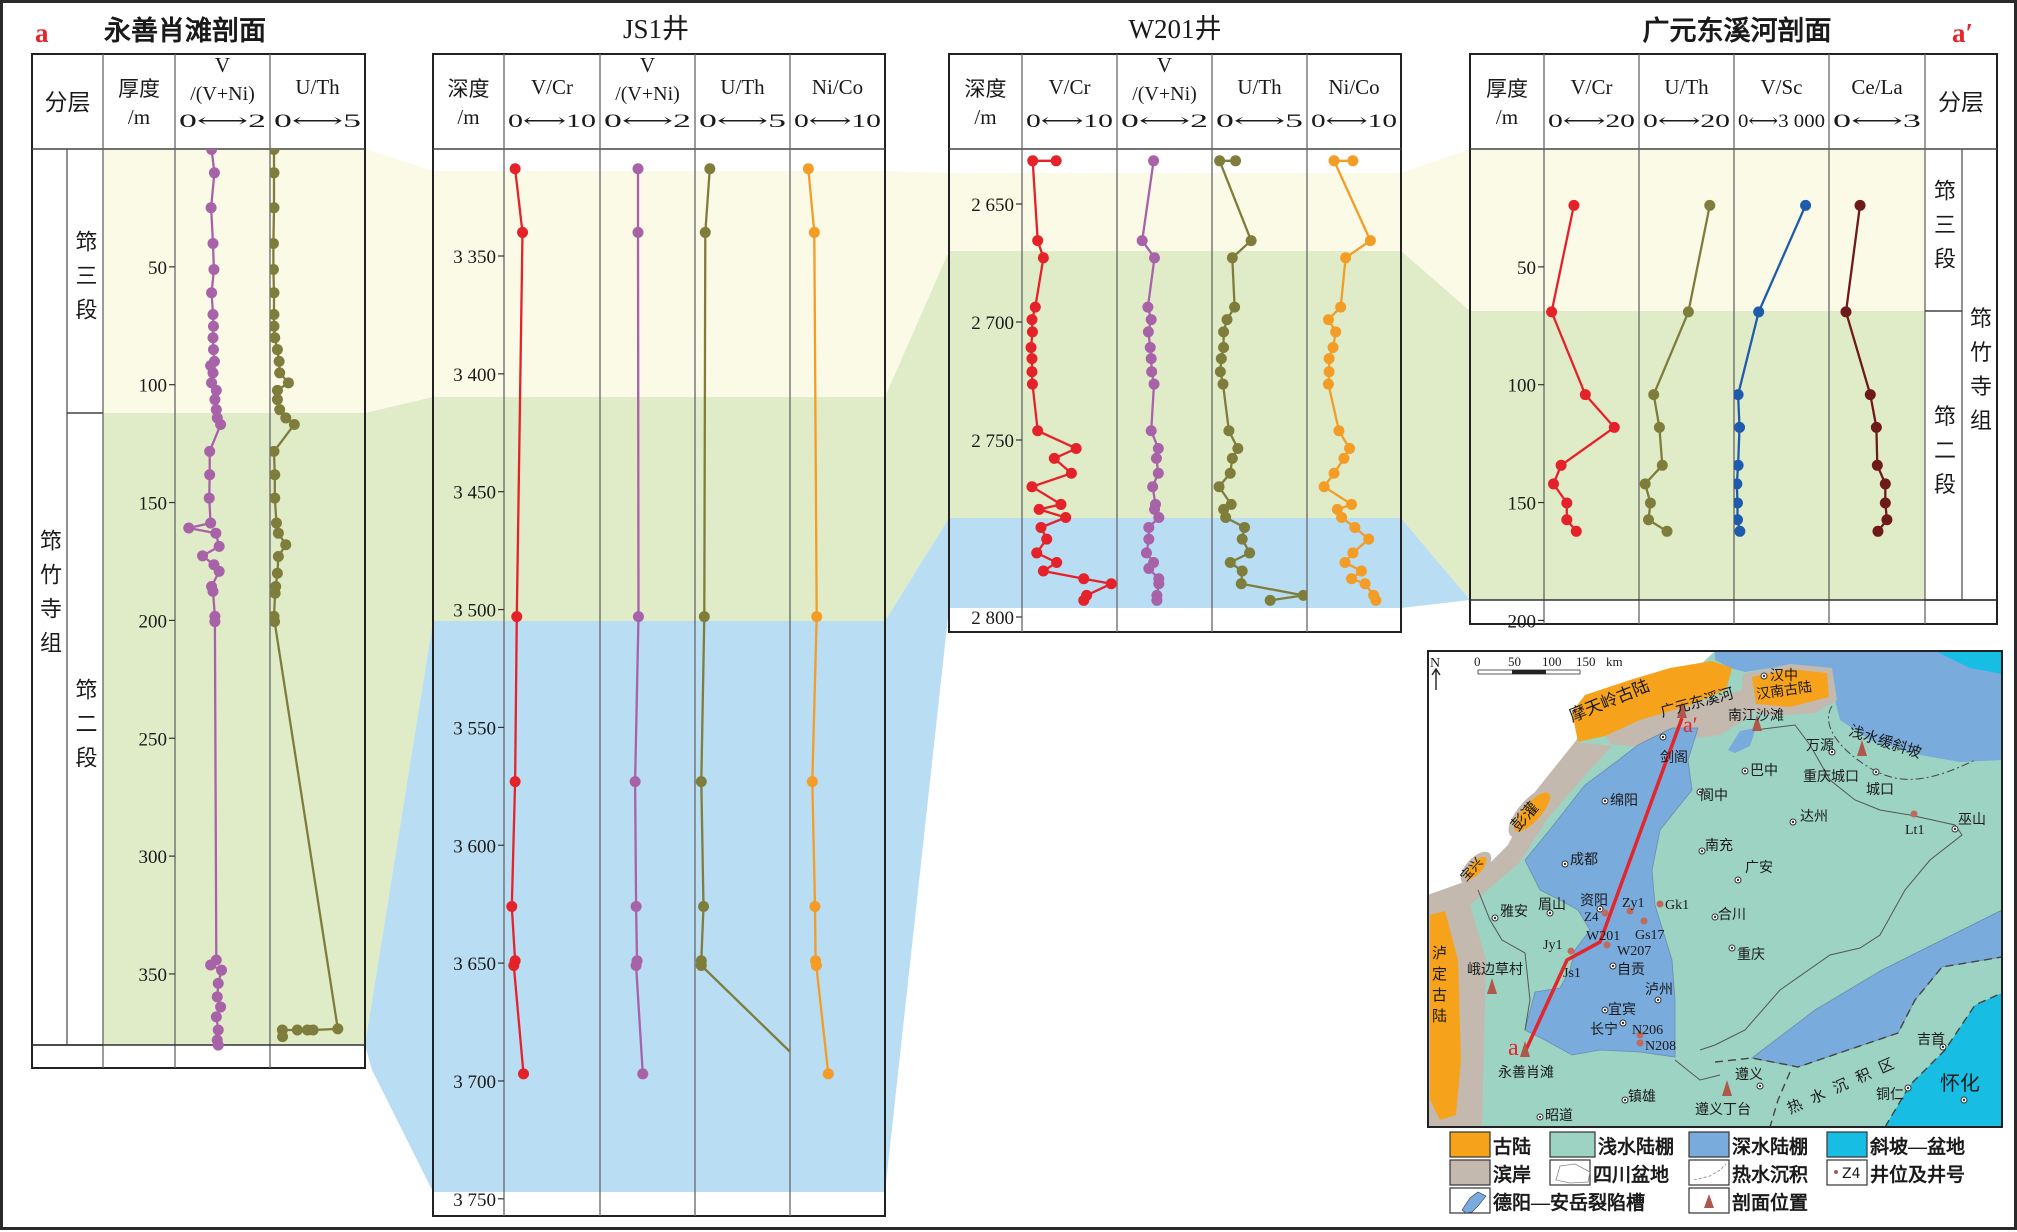  Describe the element at coordinates (1435, 663) in the screenshot. I see `north-label: N` at that location.